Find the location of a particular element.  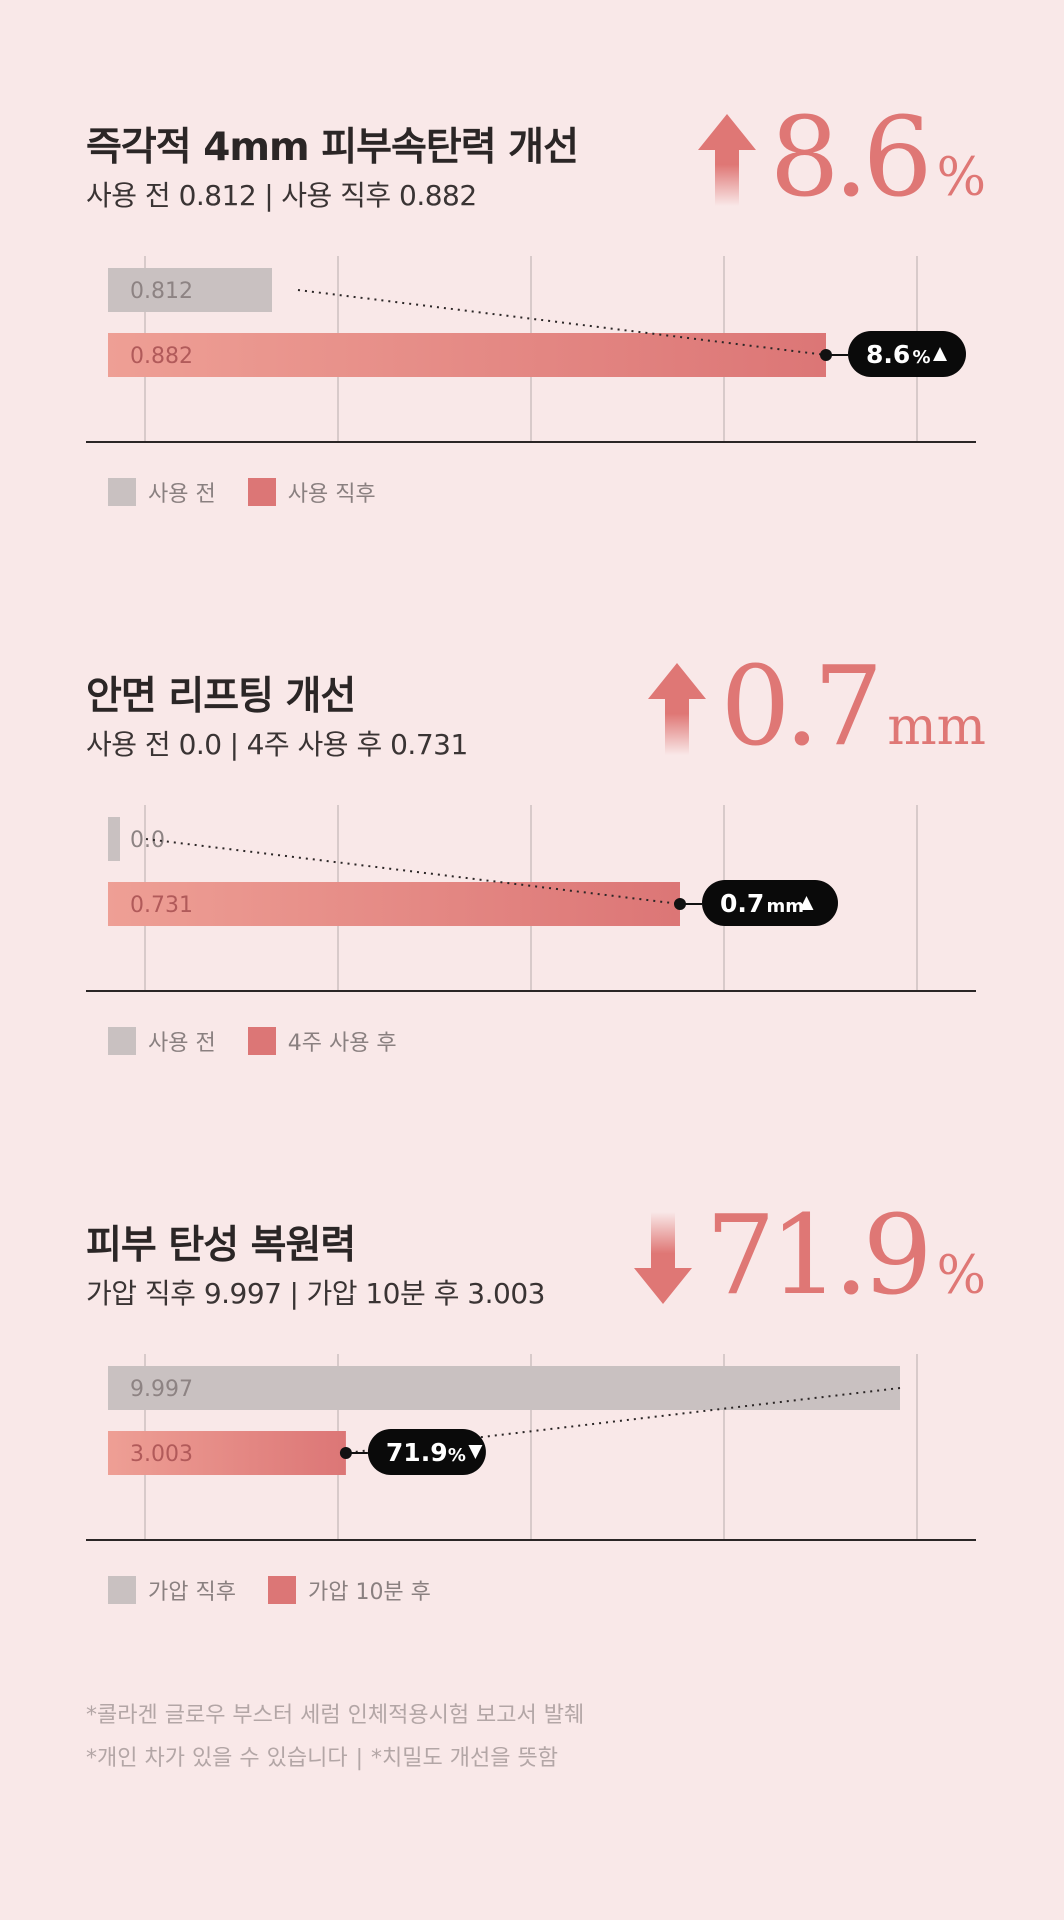

headline-stat: 8.6% is located at coordinates (841, 162).